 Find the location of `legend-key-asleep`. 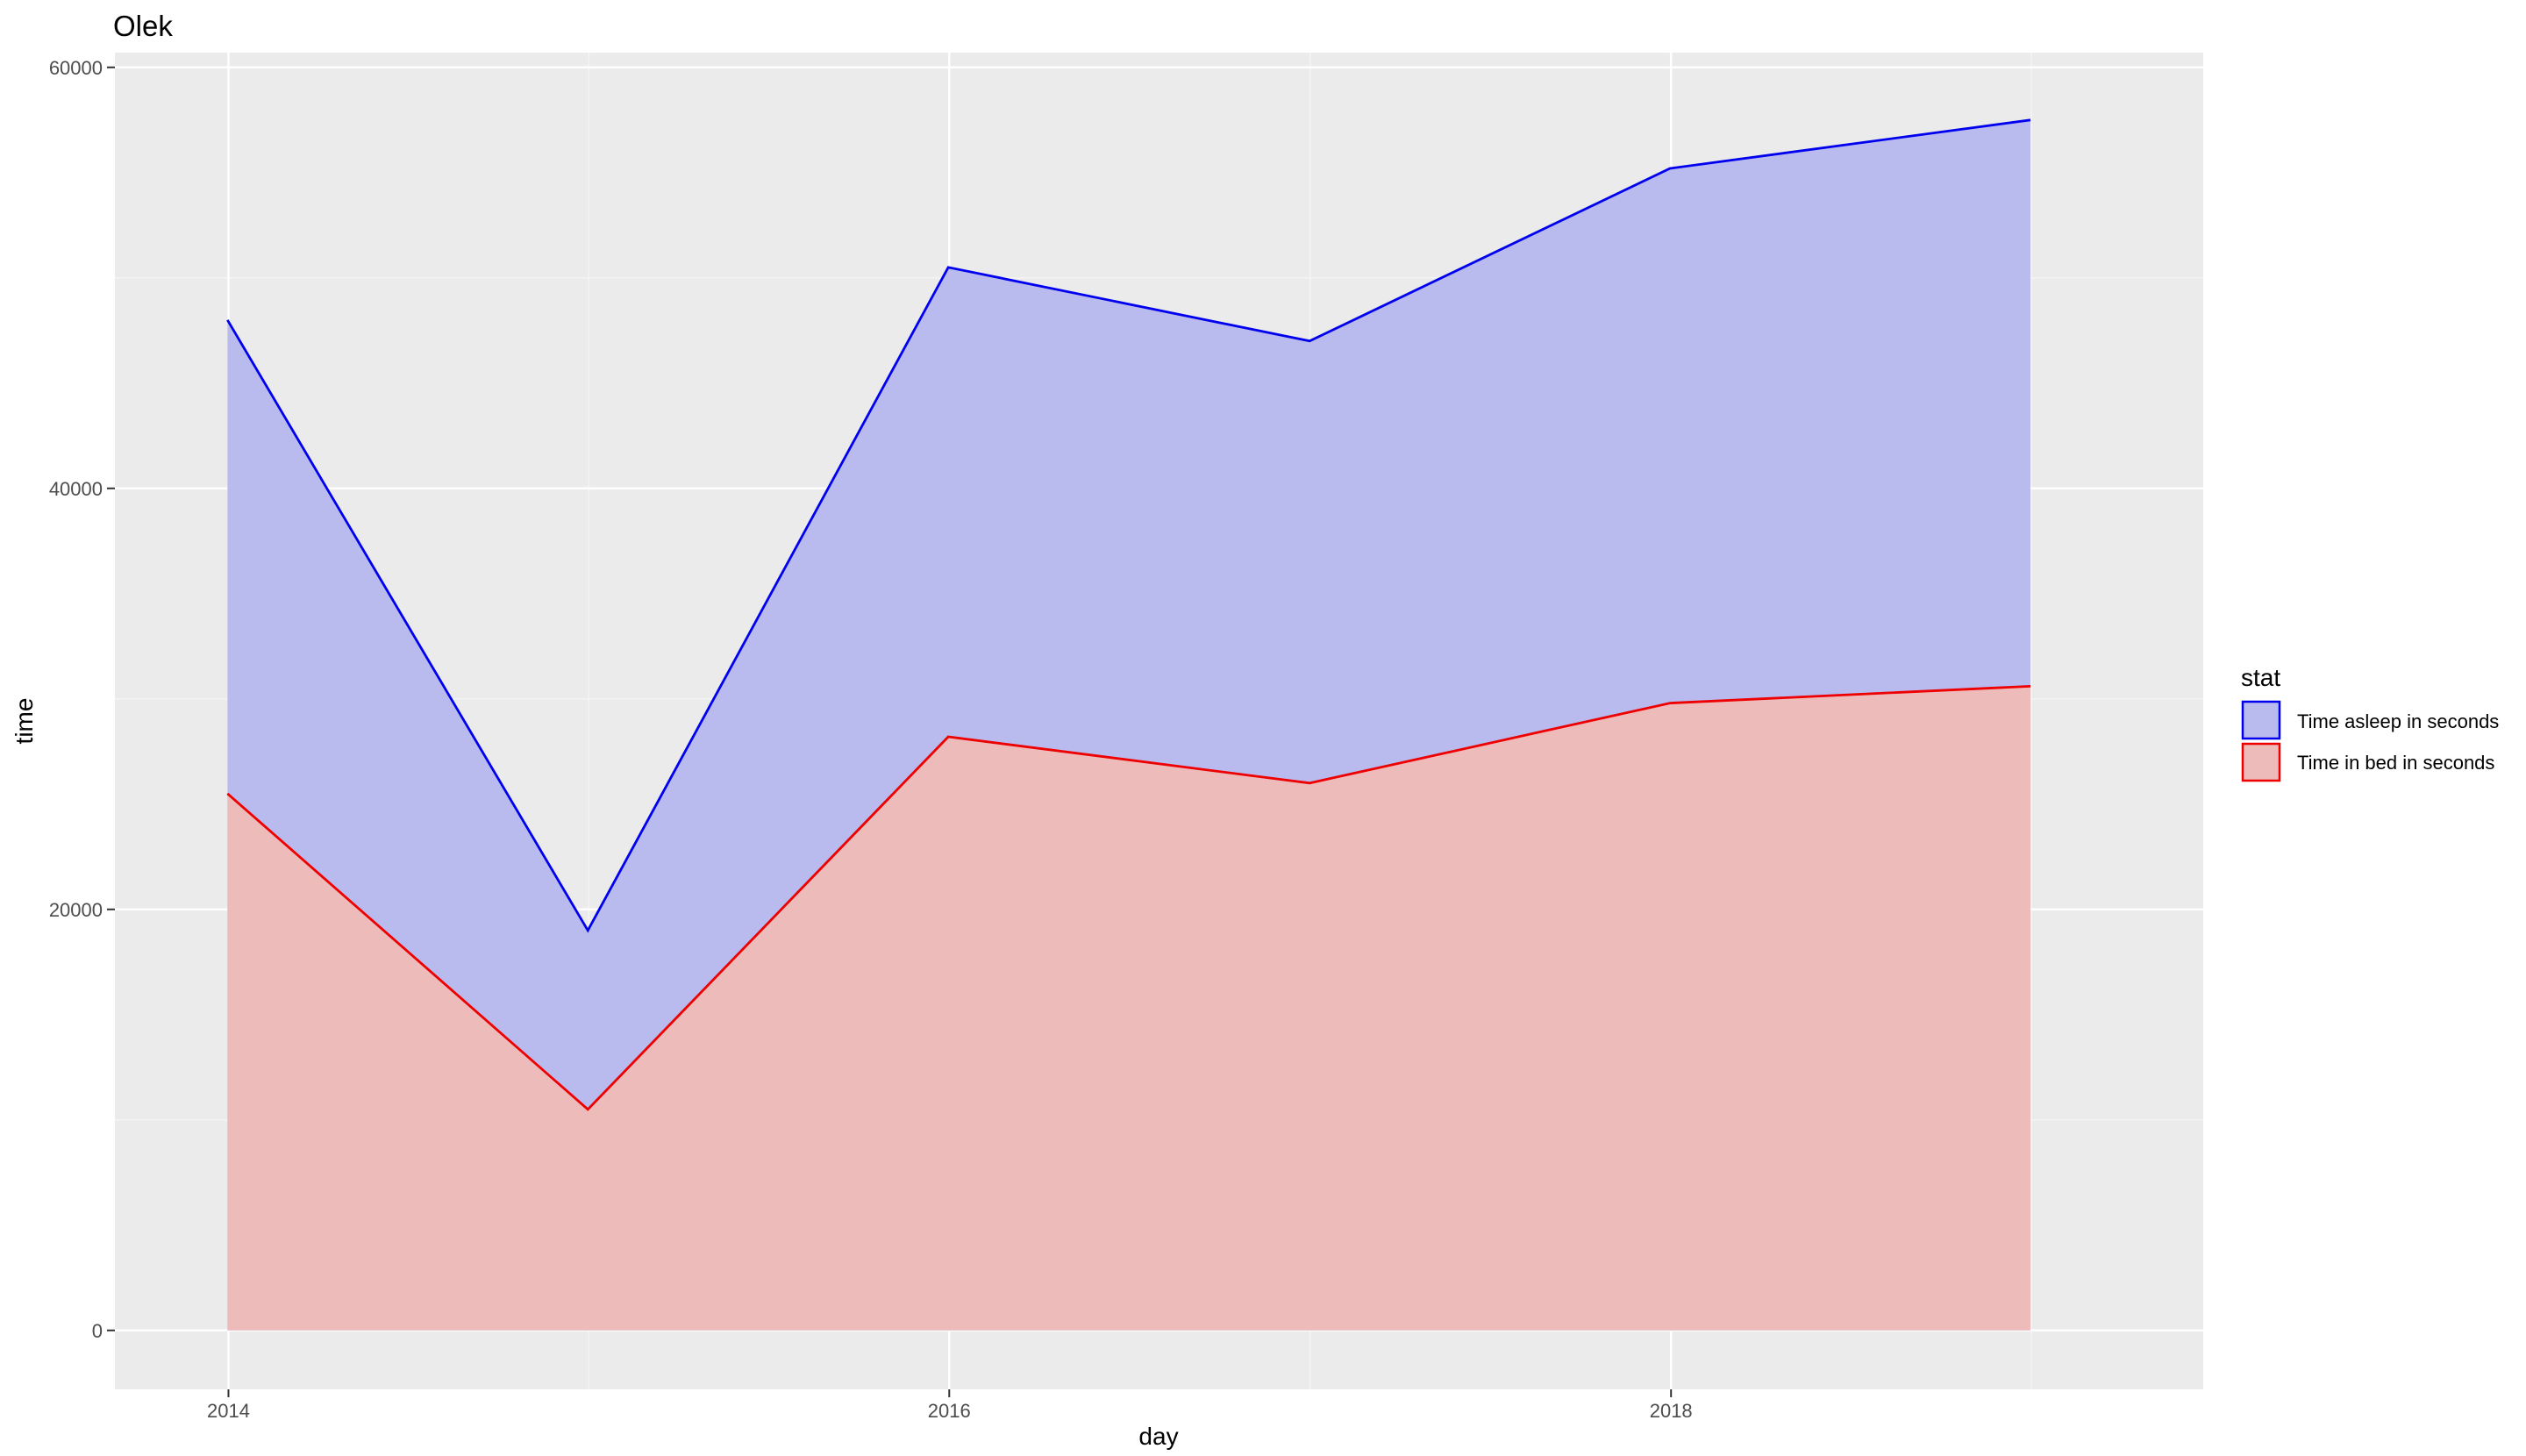

legend-key-asleep is located at coordinates (2261, 720).